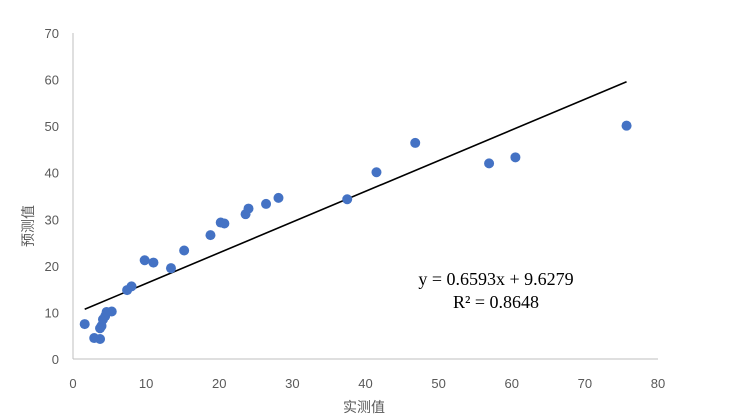 Image resolution: width=736 pixels, height=419 pixels. What do you see at coordinates (52, 126) in the screenshot?
I see `y-tick-label: 50` at bounding box center [52, 126].